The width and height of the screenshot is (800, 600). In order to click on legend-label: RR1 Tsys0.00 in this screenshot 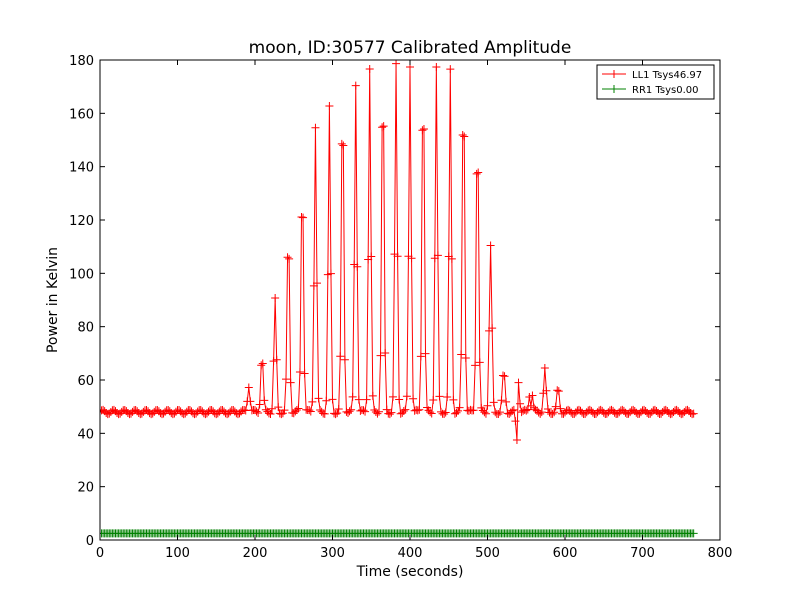, I will do `click(665, 90)`.